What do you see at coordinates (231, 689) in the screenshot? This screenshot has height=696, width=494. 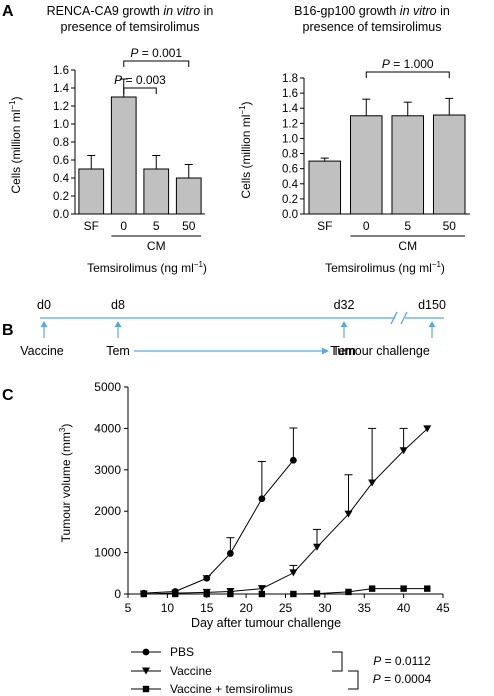 I see `legend-label: Vaccine + temsirolimus` at bounding box center [231, 689].